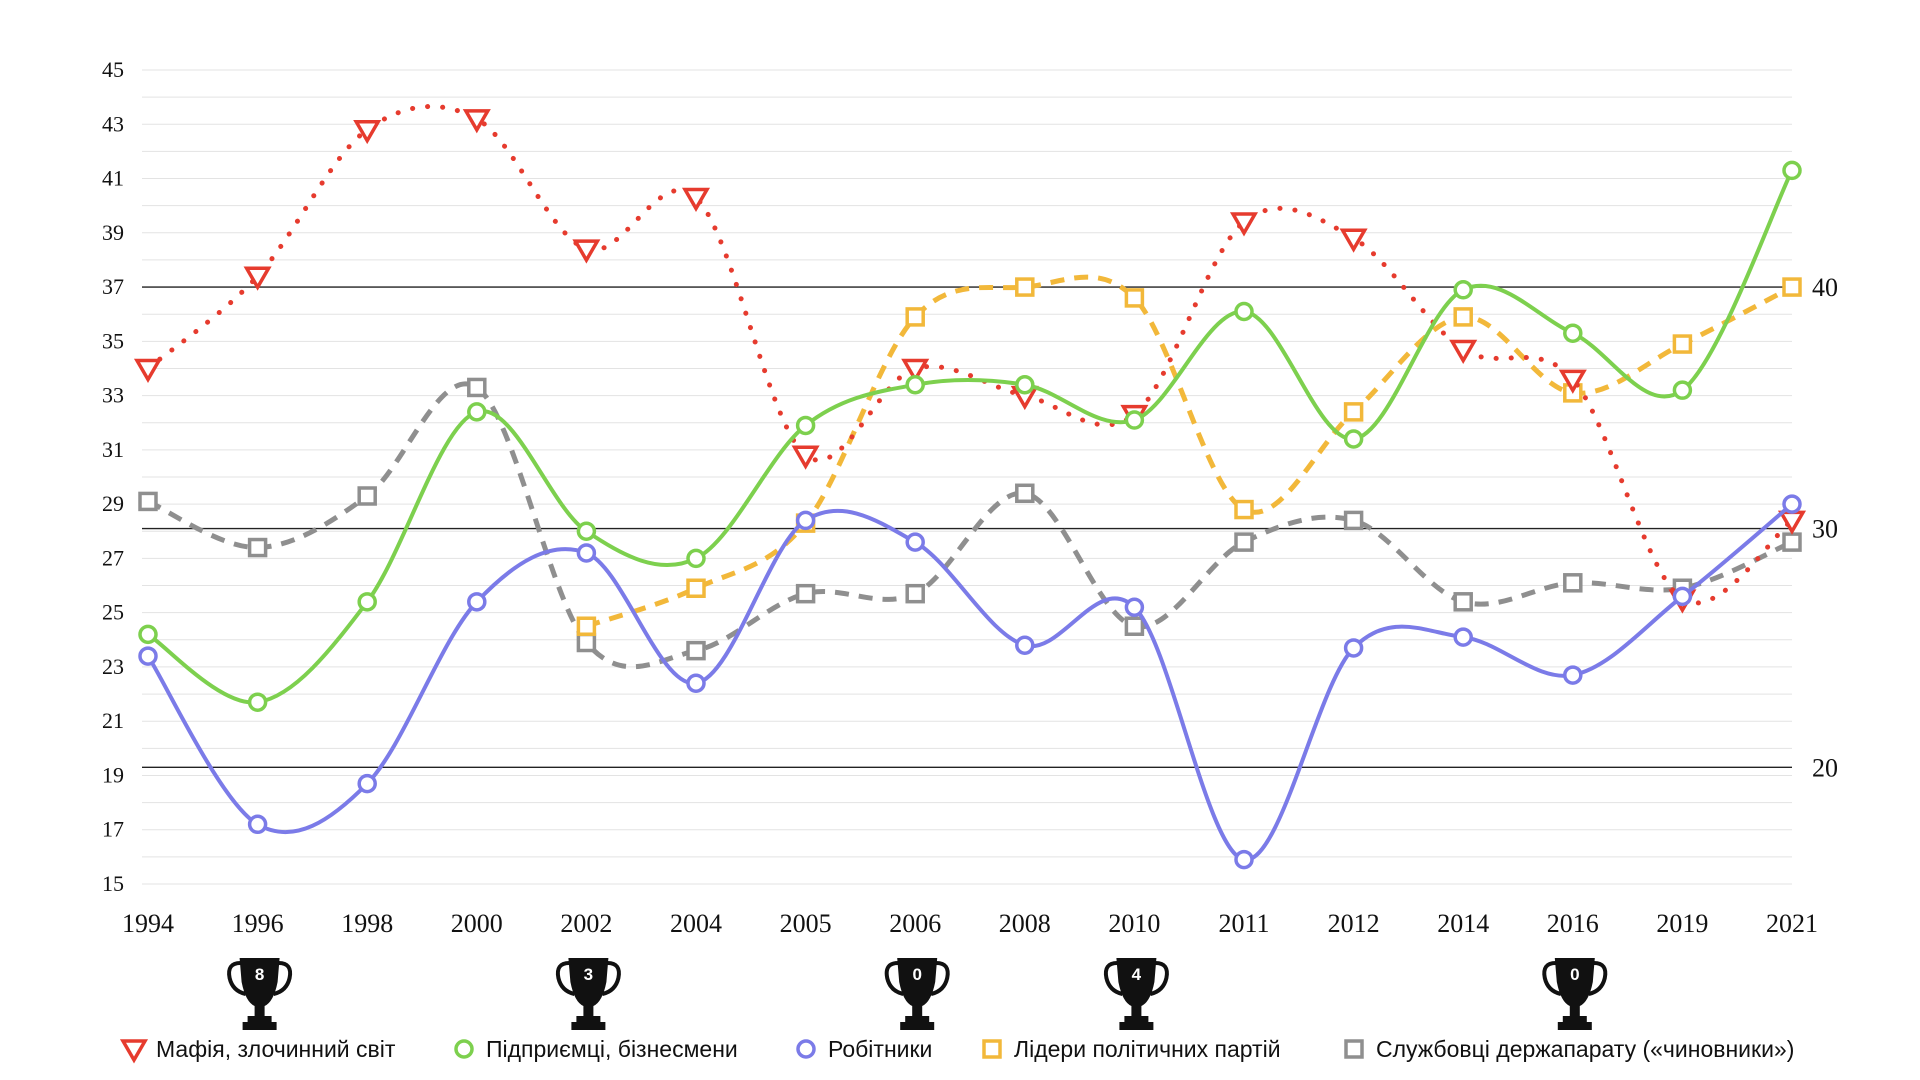 The width and height of the screenshot is (1920, 1080). I want to click on y-tick-label: 25, so click(113, 612).